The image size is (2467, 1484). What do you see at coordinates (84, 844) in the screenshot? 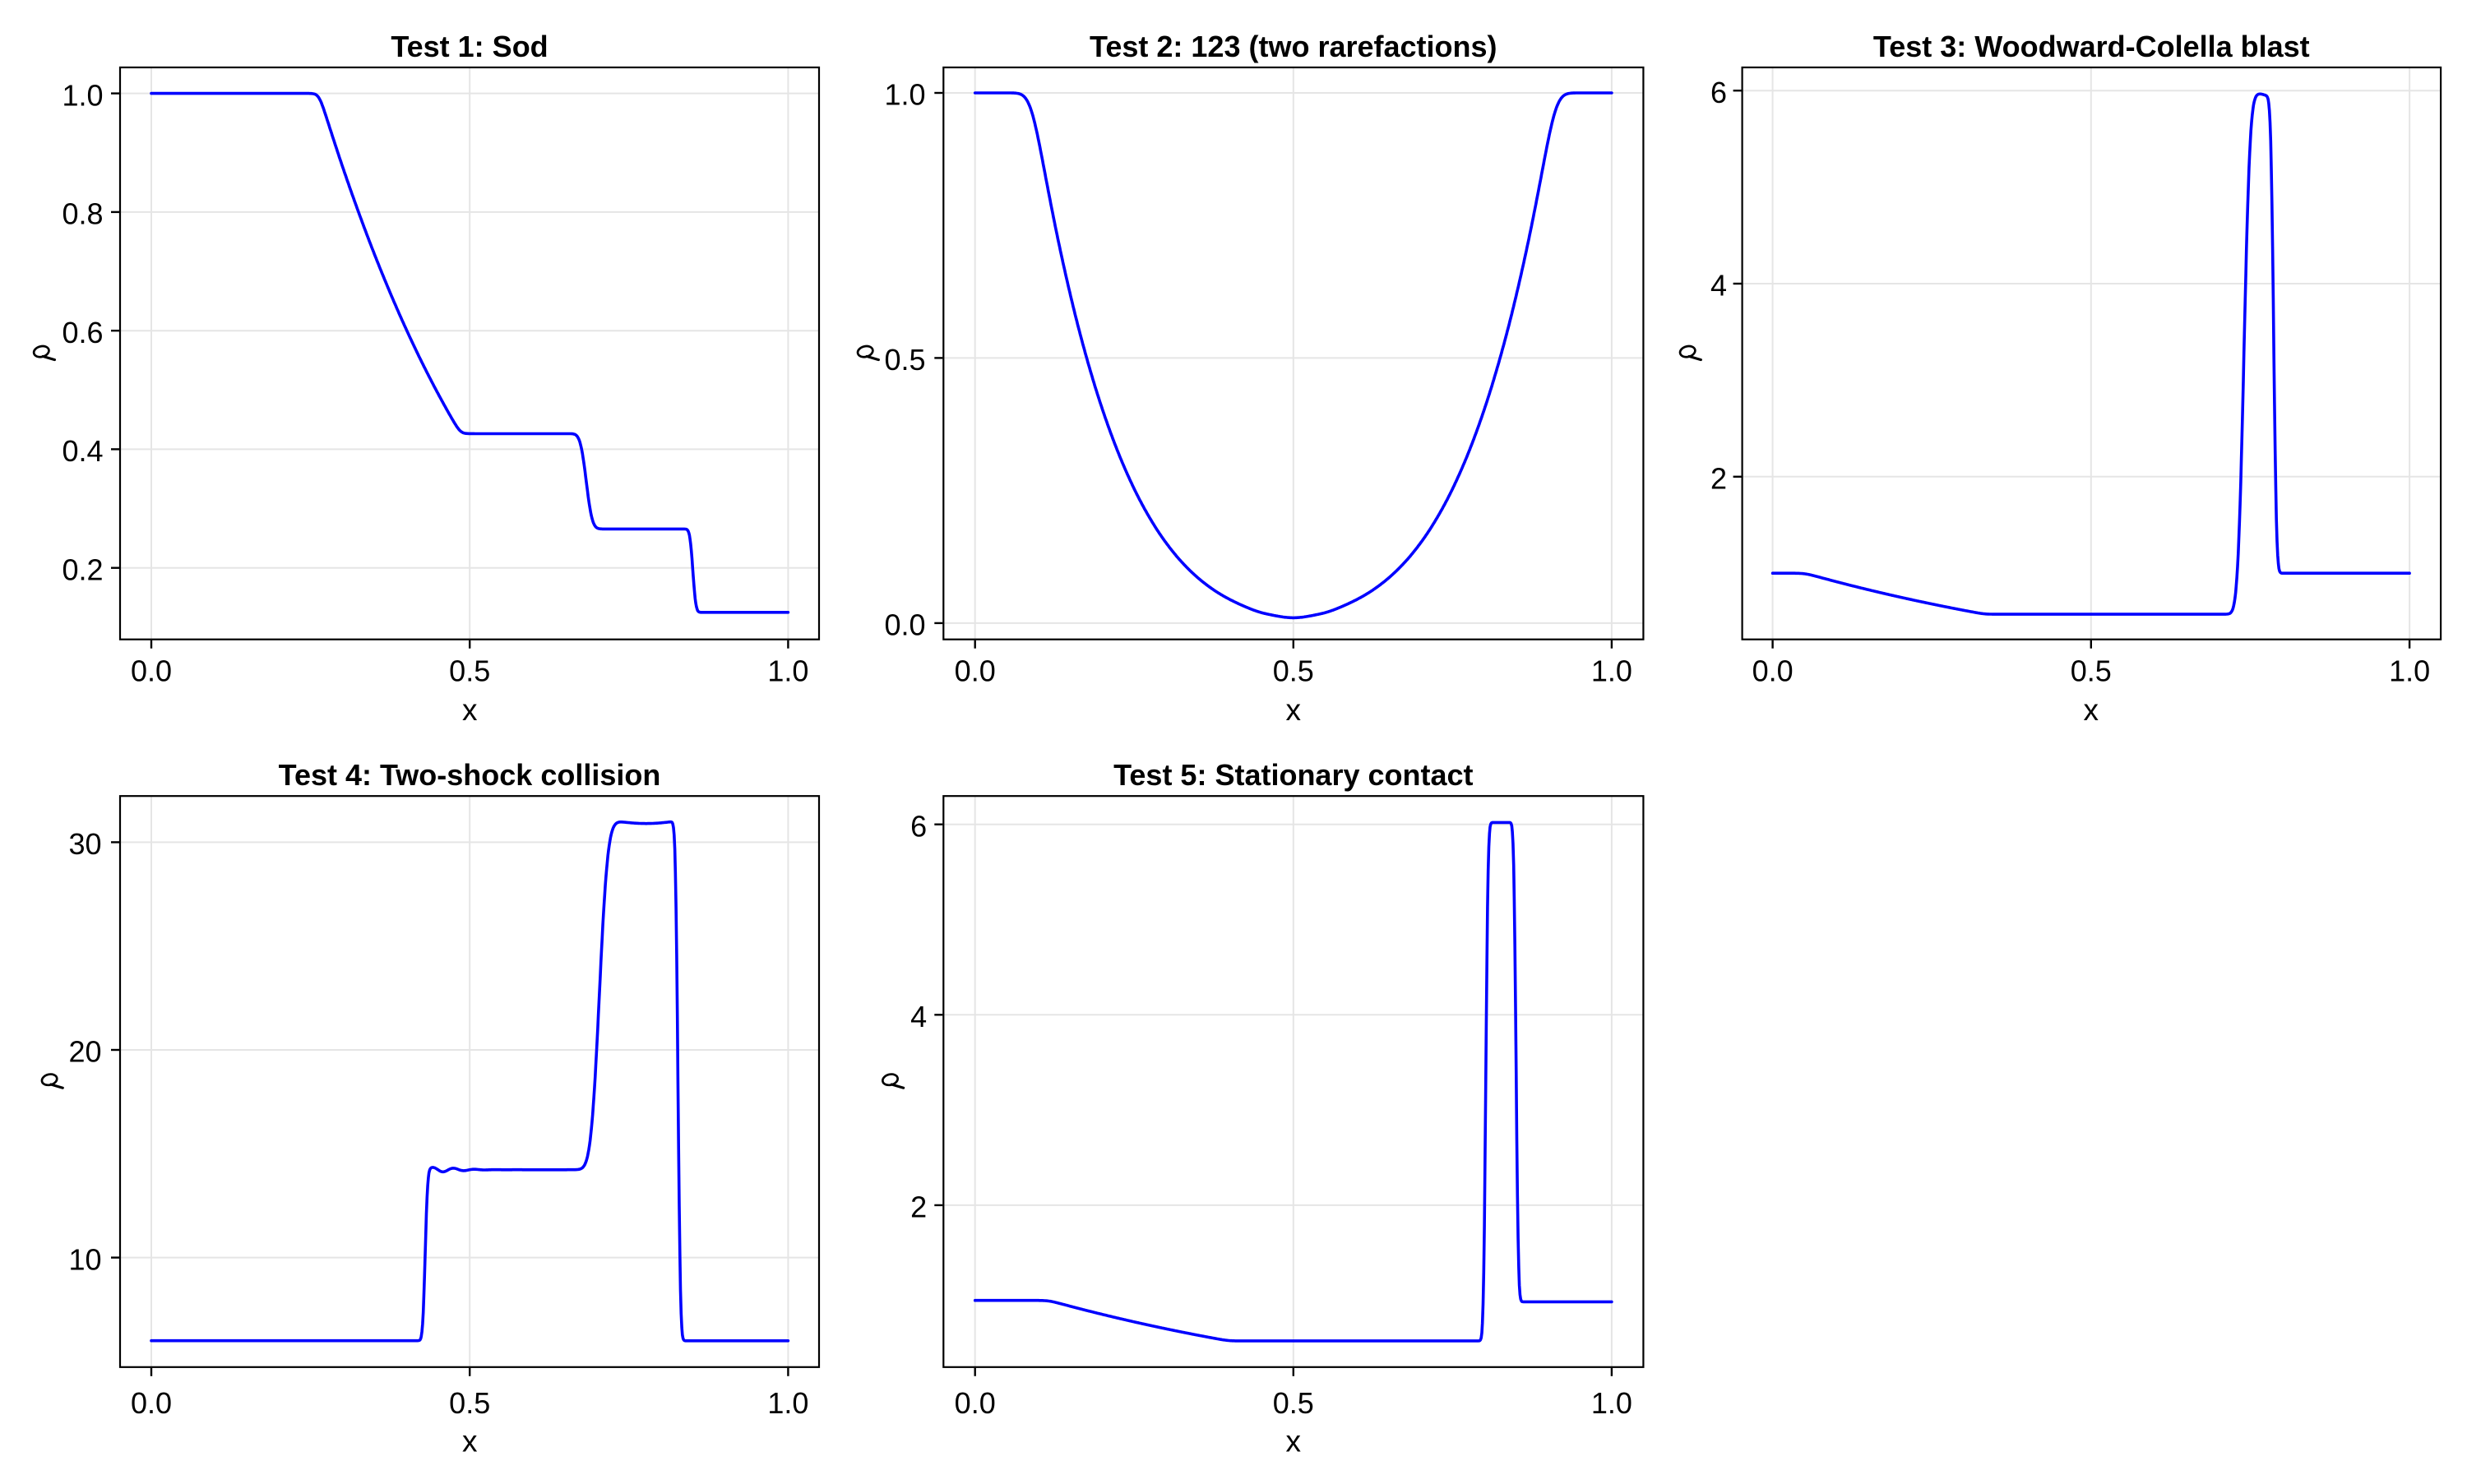
I see `svg-text: 30` at bounding box center [84, 844].